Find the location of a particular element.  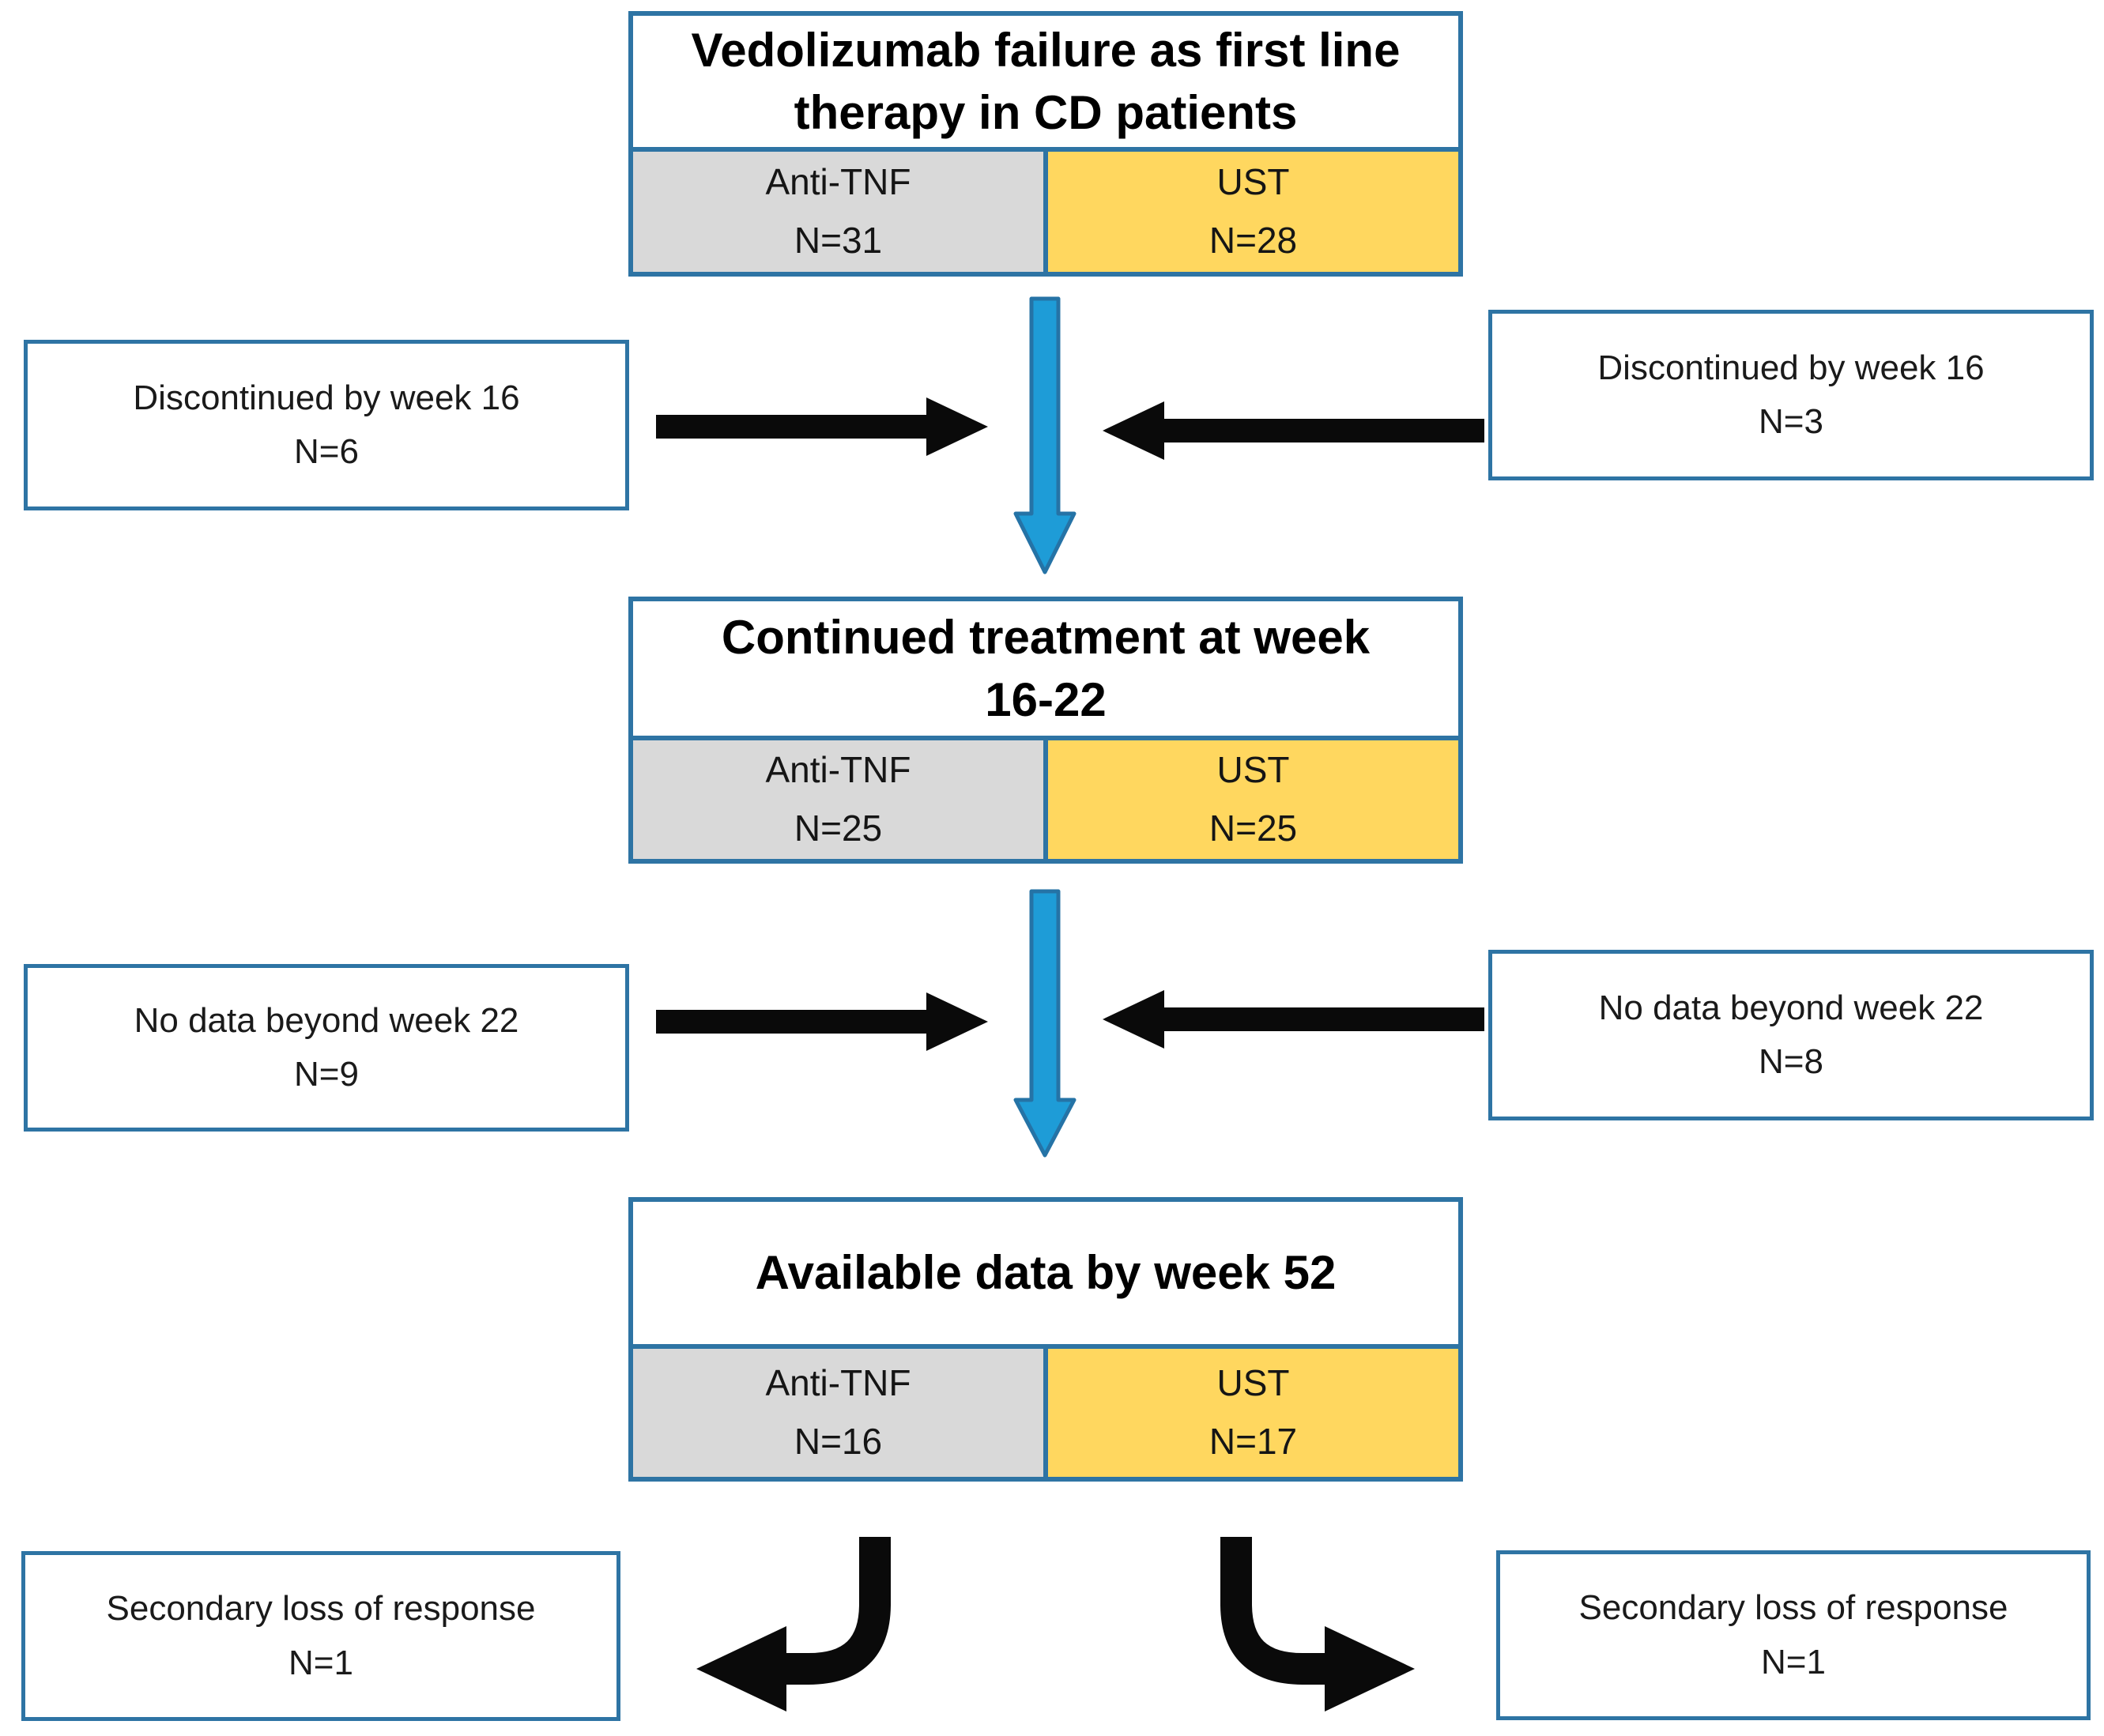

stage3-ust-label: UST is located at coordinates (1253, 1383).